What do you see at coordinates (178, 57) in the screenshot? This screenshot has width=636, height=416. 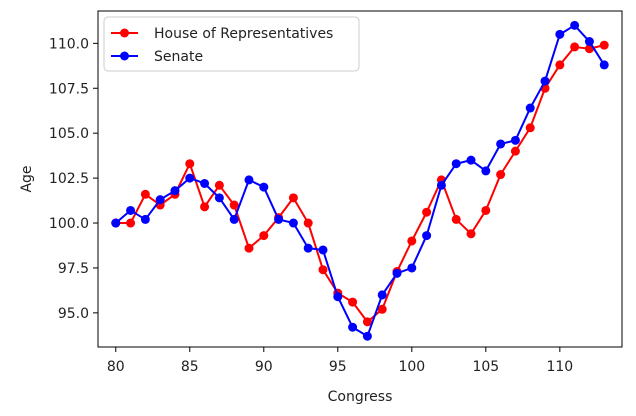 I see `legend-senate-label: Senate` at bounding box center [178, 57].